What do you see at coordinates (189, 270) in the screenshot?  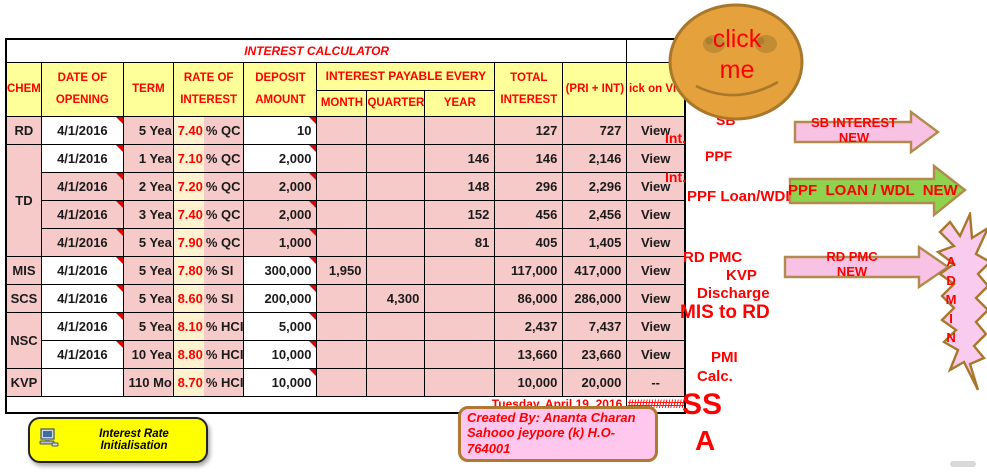 I see `rate-value: 7.80` at bounding box center [189, 270].